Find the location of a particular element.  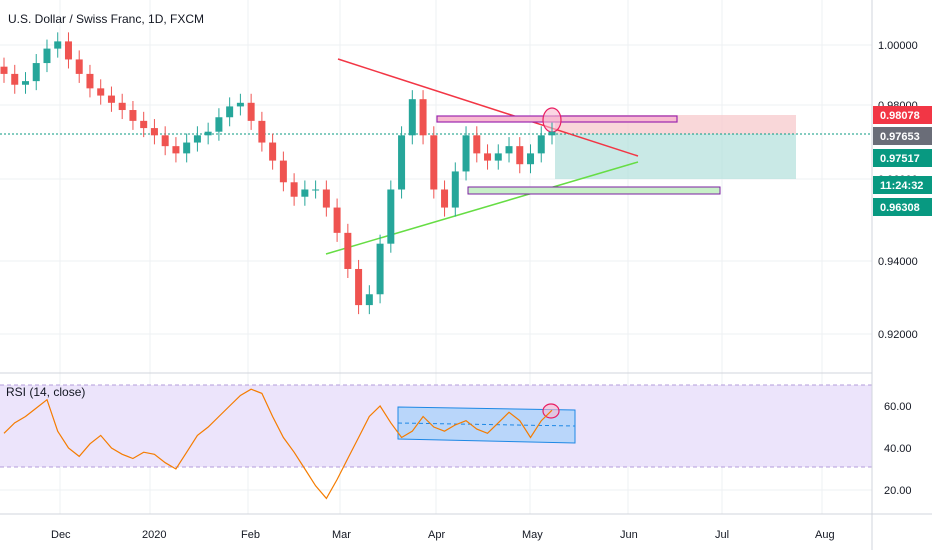

time-tick: May is located at coordinates (532, 535).